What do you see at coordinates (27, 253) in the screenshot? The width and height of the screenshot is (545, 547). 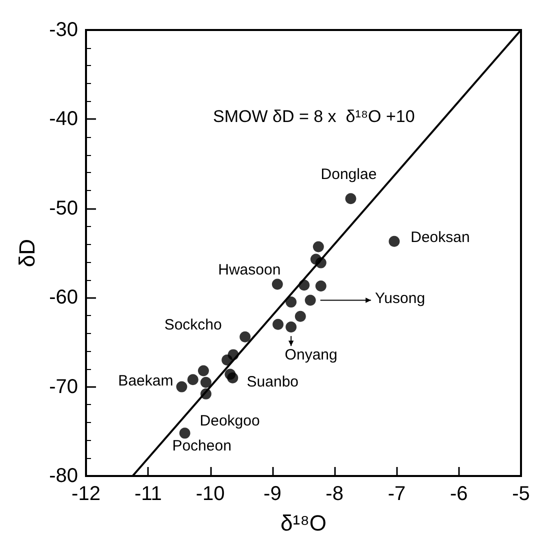 I see `y-axis-title: δD` at bounding box center [27, 253].